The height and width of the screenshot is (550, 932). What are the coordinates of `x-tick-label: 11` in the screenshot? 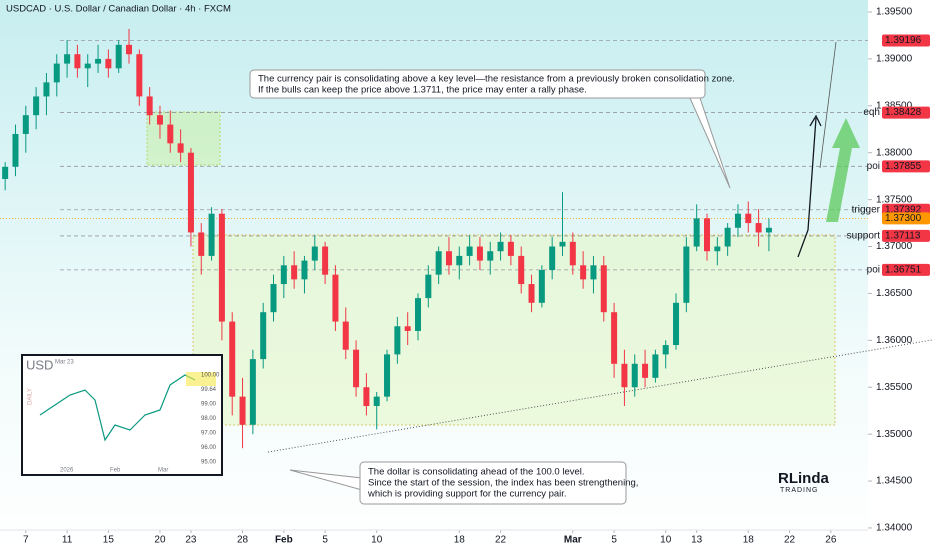 It's located at (67, 540).